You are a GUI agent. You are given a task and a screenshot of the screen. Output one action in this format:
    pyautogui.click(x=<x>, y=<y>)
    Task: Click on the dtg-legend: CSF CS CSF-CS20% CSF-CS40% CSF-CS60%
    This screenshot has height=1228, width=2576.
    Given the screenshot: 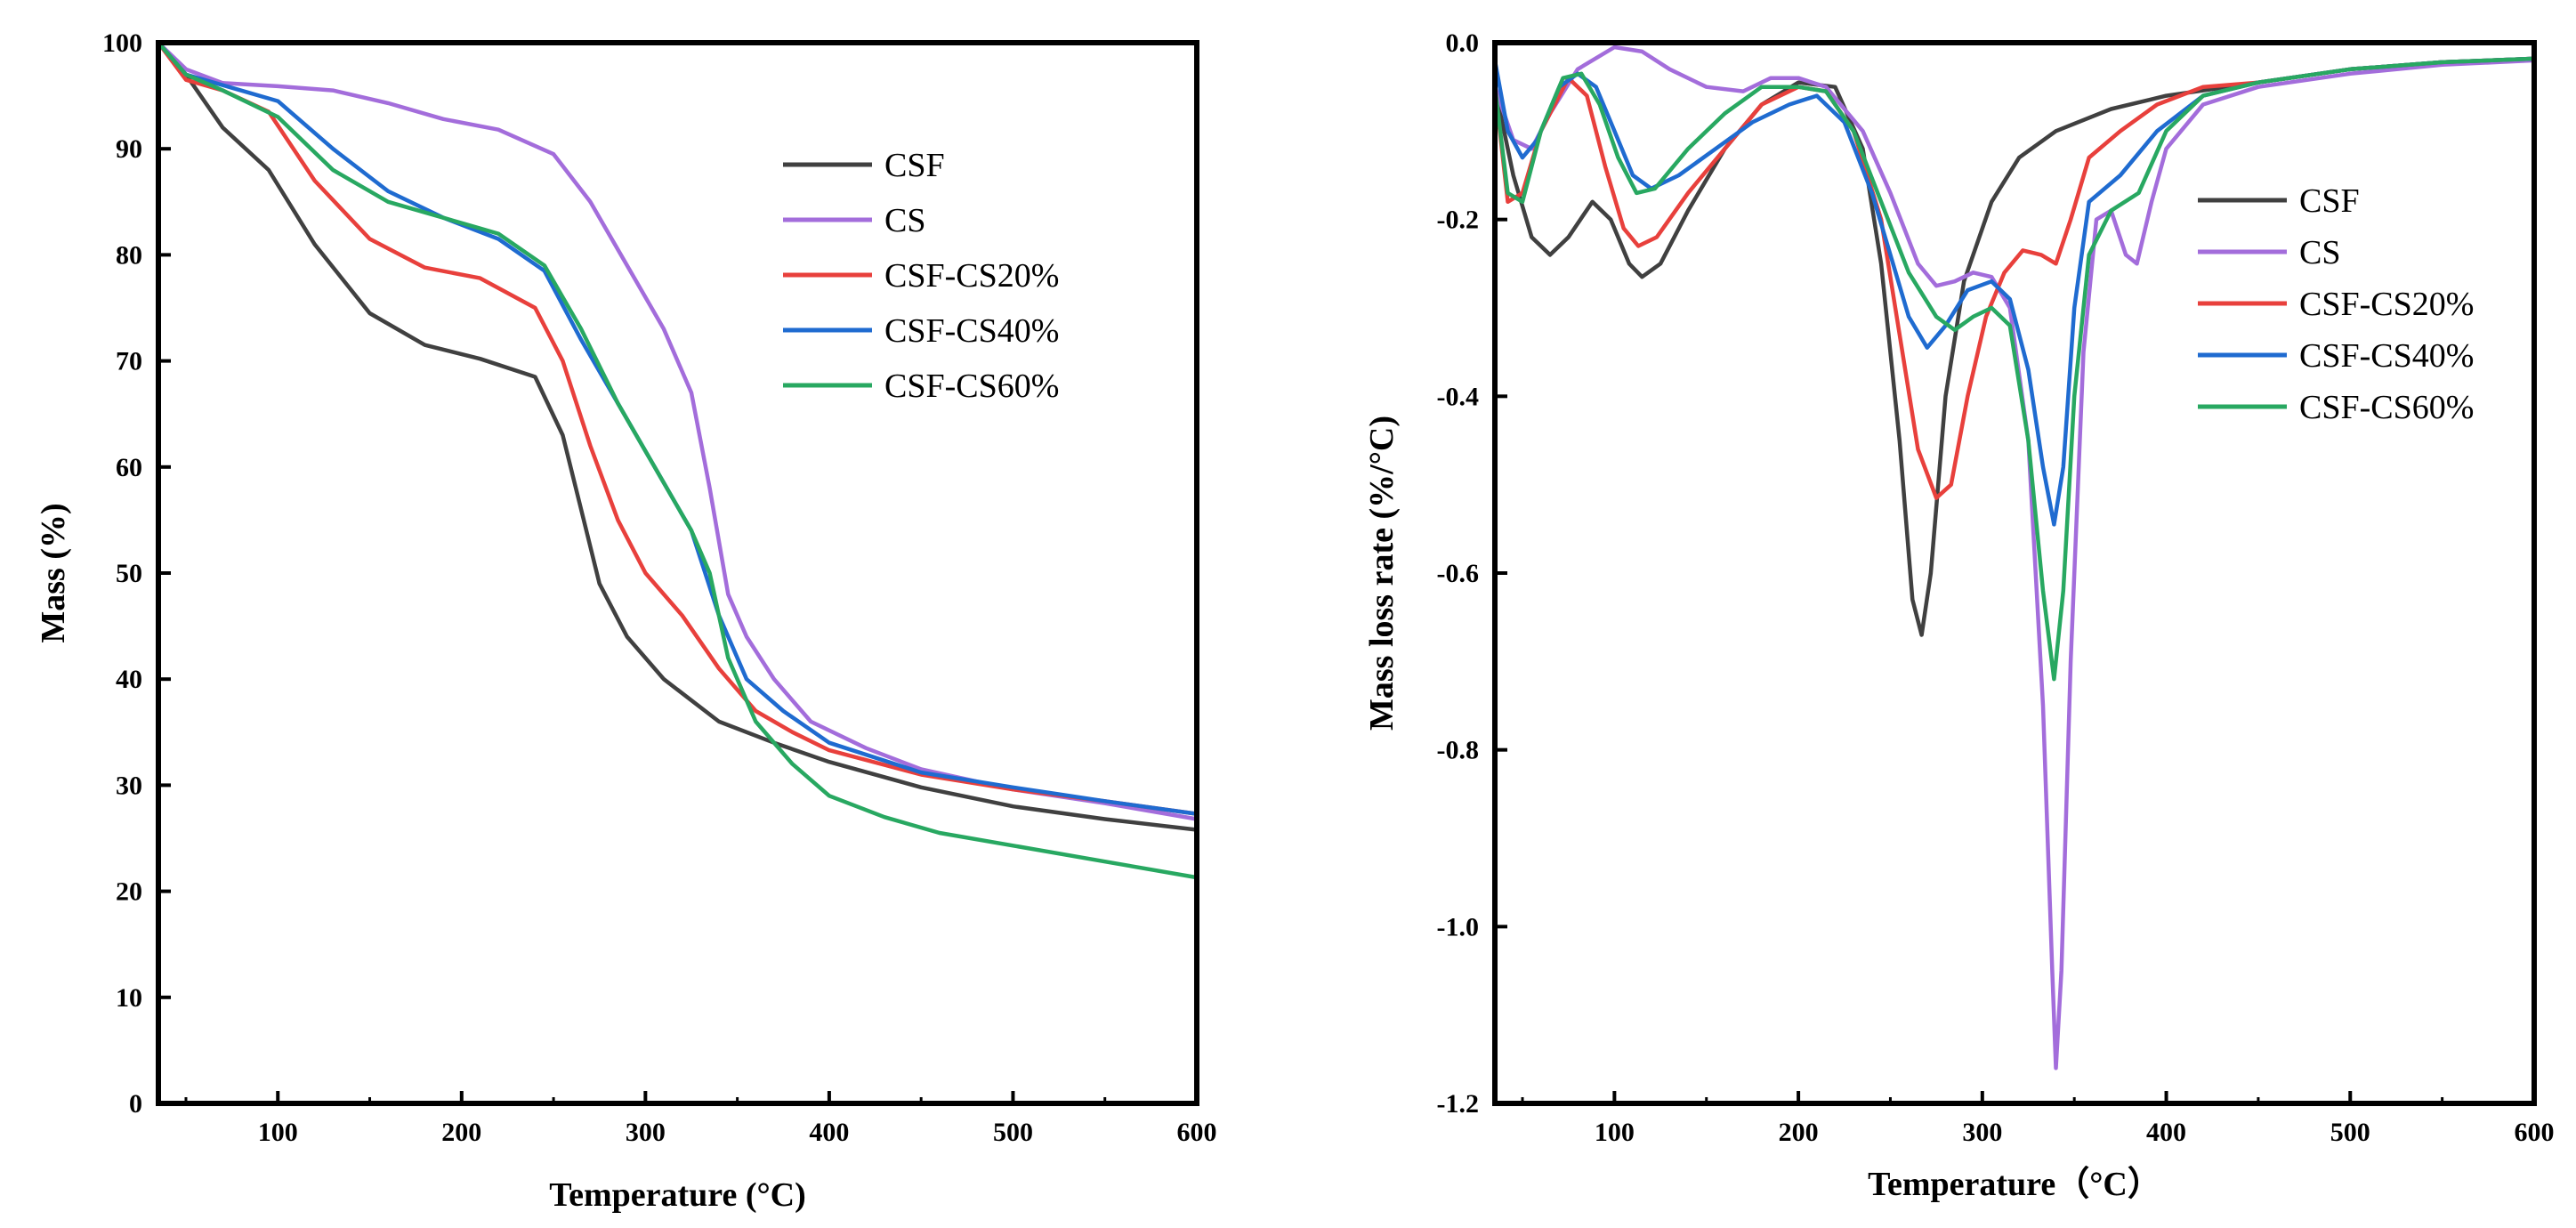 What is the action you would take?
    pyautogui.click(x=2336, y=304)
    